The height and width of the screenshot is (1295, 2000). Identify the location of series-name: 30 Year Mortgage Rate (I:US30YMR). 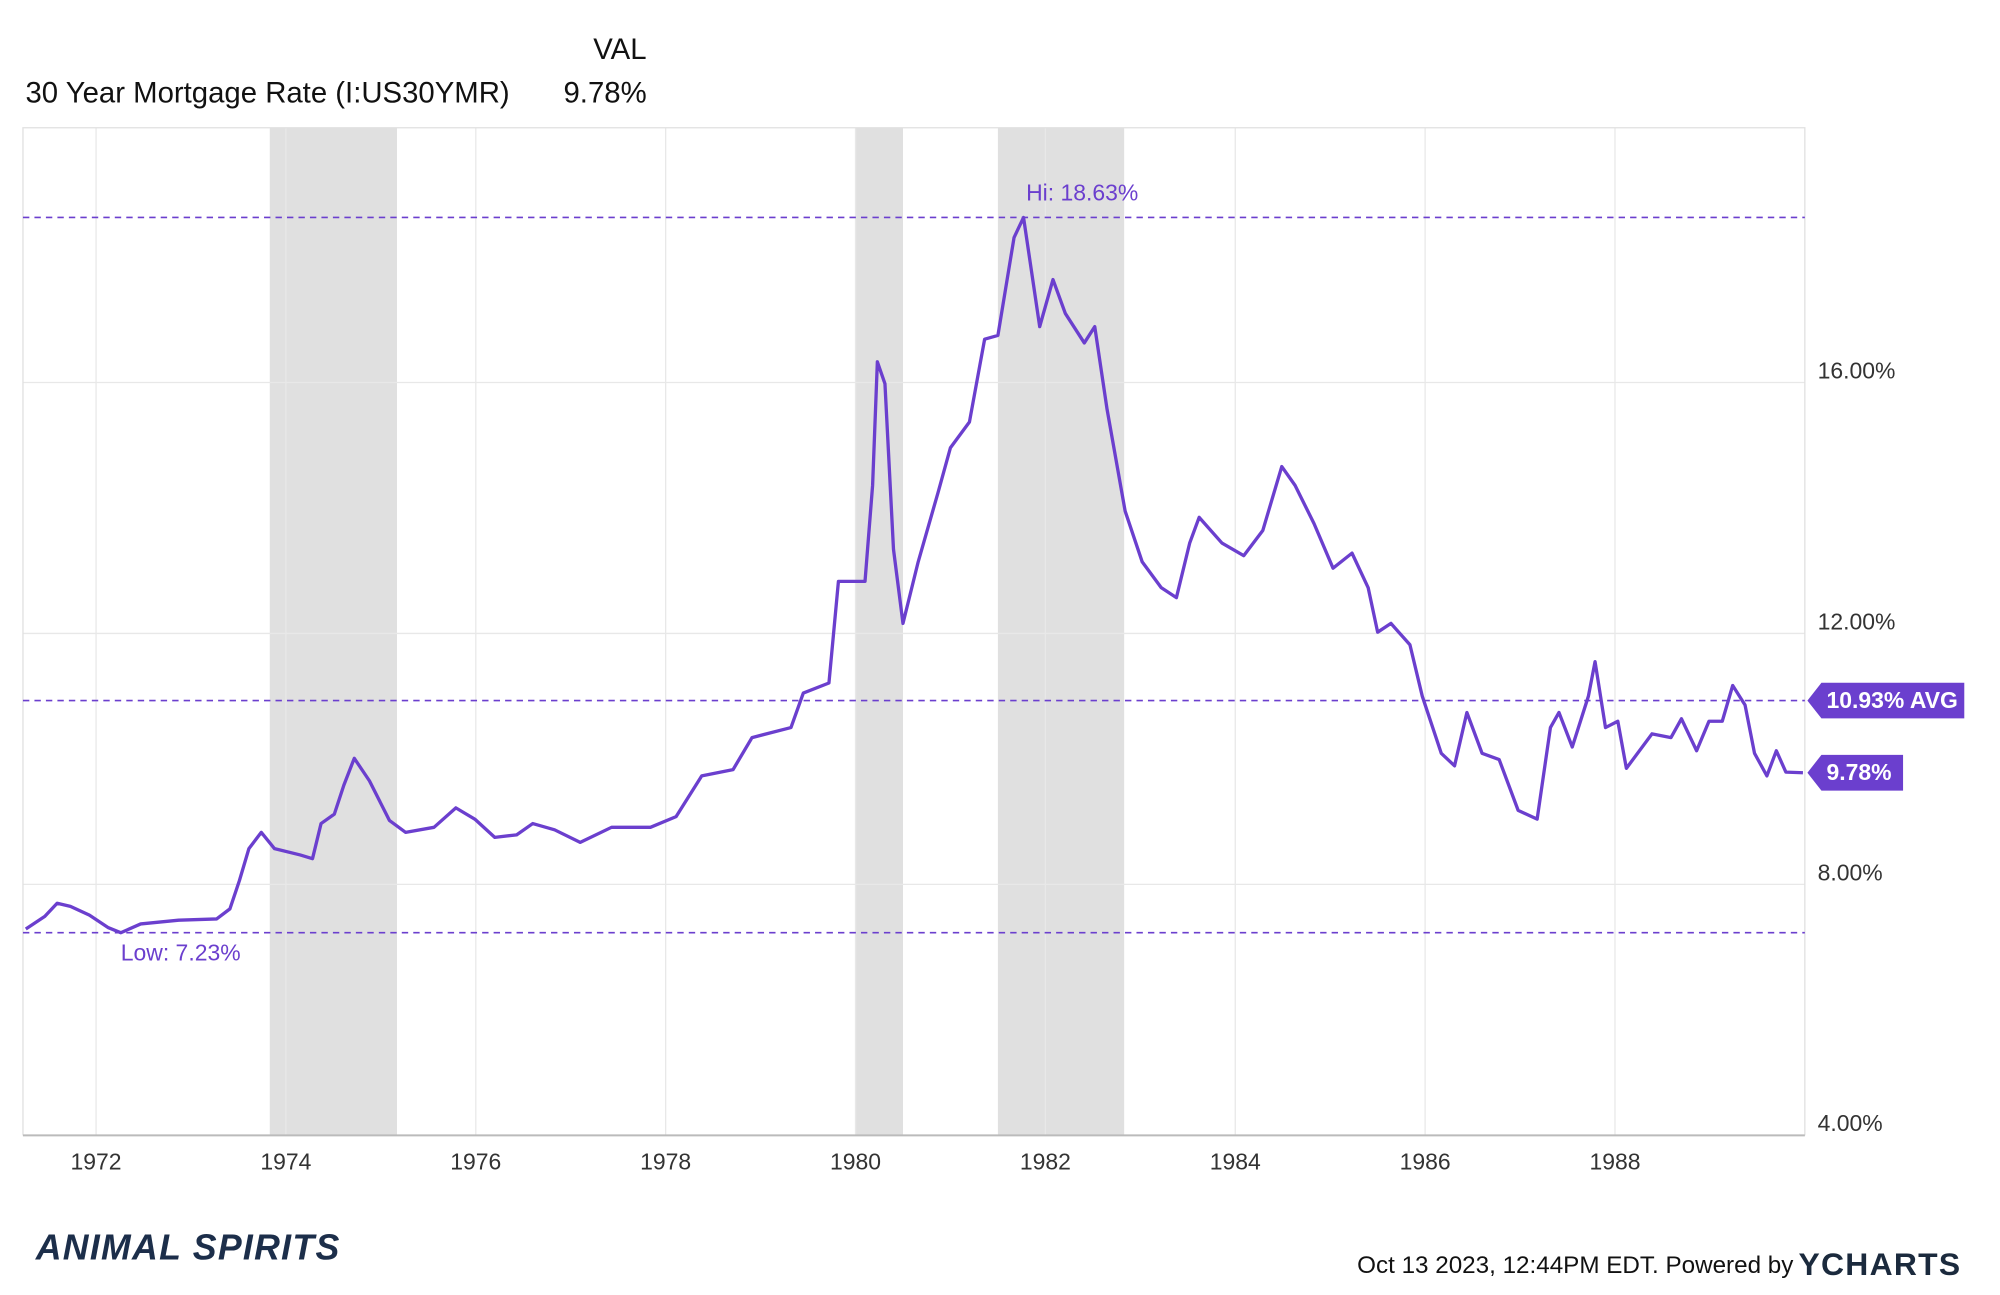
(268, 92).